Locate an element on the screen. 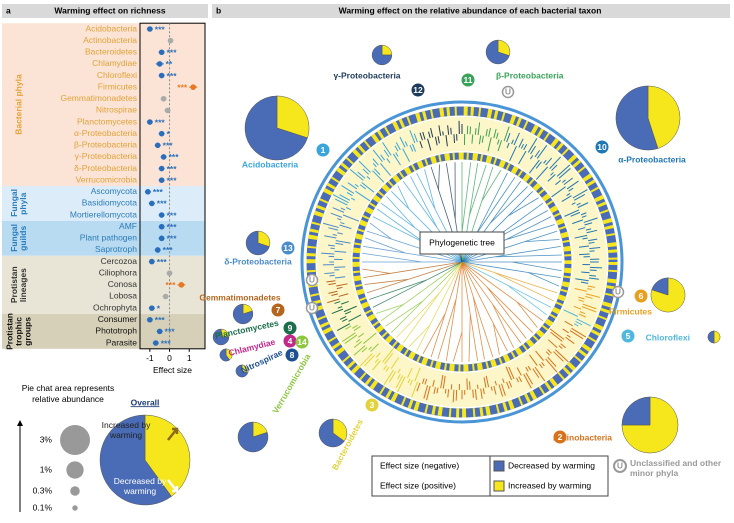 The image size is (734, 523). category-label: Plant pathogen is located at coordinates (108, 238).